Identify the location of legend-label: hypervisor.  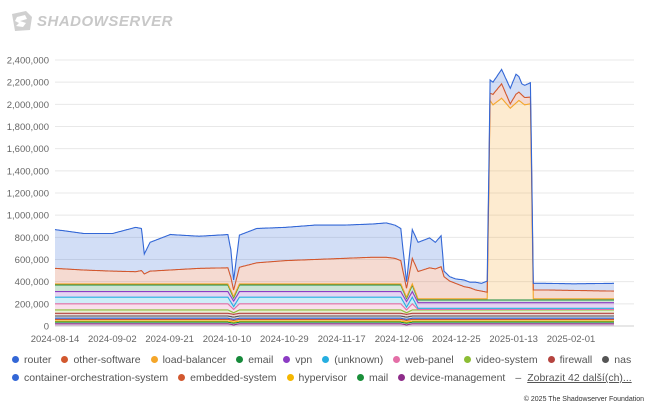
(322, 378).